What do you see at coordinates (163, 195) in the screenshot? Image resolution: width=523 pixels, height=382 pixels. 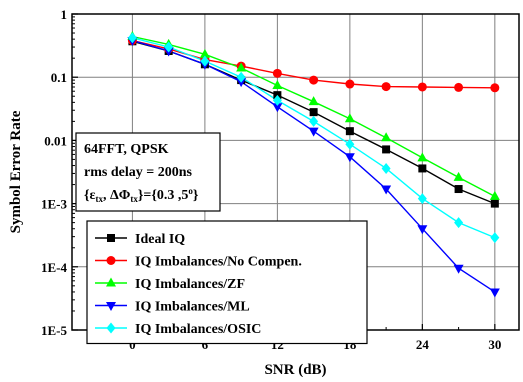 I see `annotation-values: }={0.3 ,5` at bounding box center [163, 195].